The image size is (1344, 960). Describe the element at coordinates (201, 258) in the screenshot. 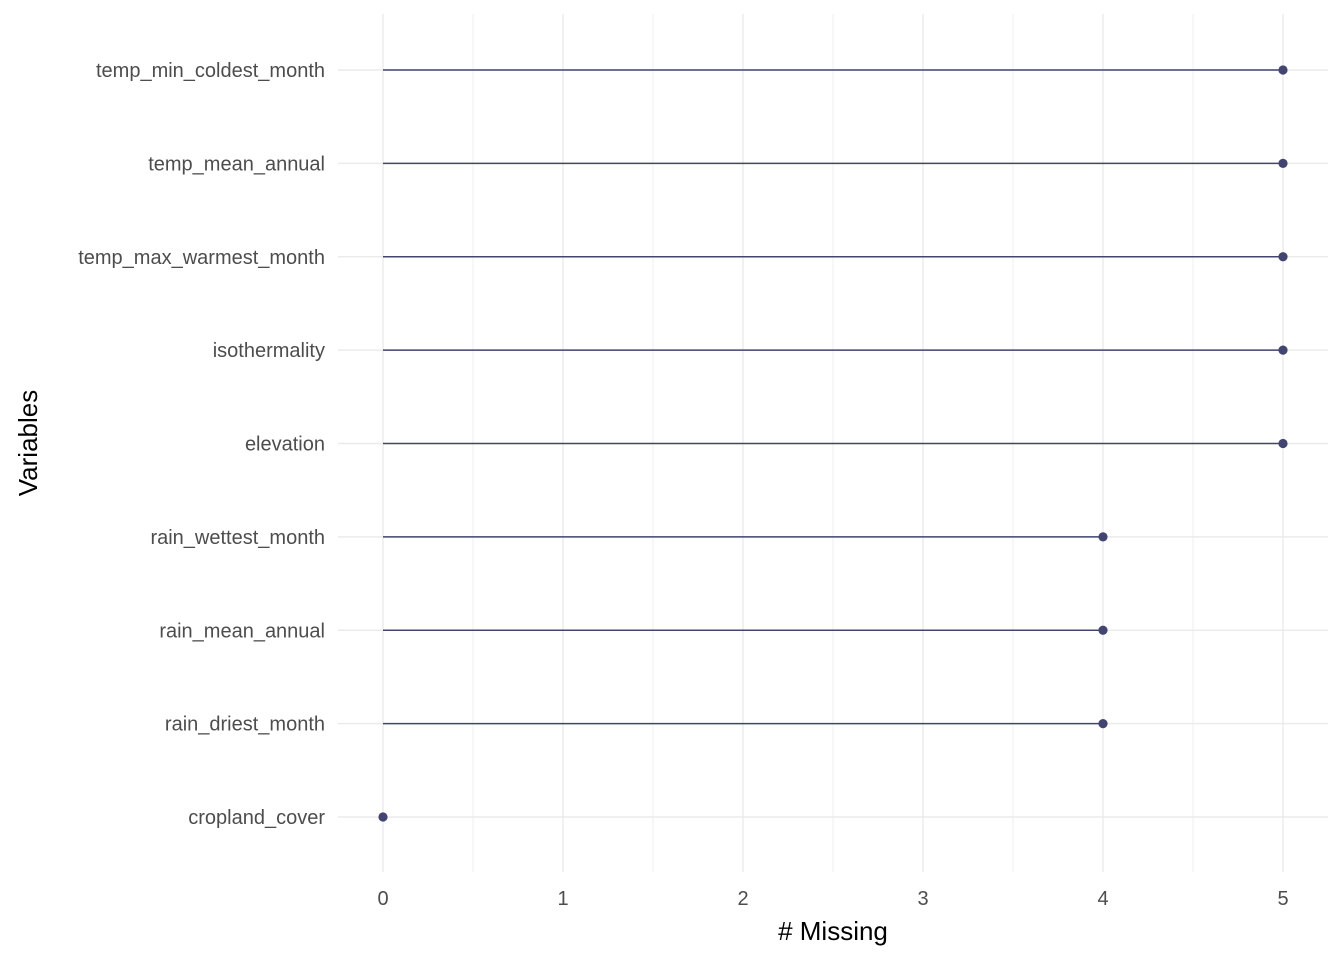

I see `y-tick-label: temp_max_warmest_month` at that location.